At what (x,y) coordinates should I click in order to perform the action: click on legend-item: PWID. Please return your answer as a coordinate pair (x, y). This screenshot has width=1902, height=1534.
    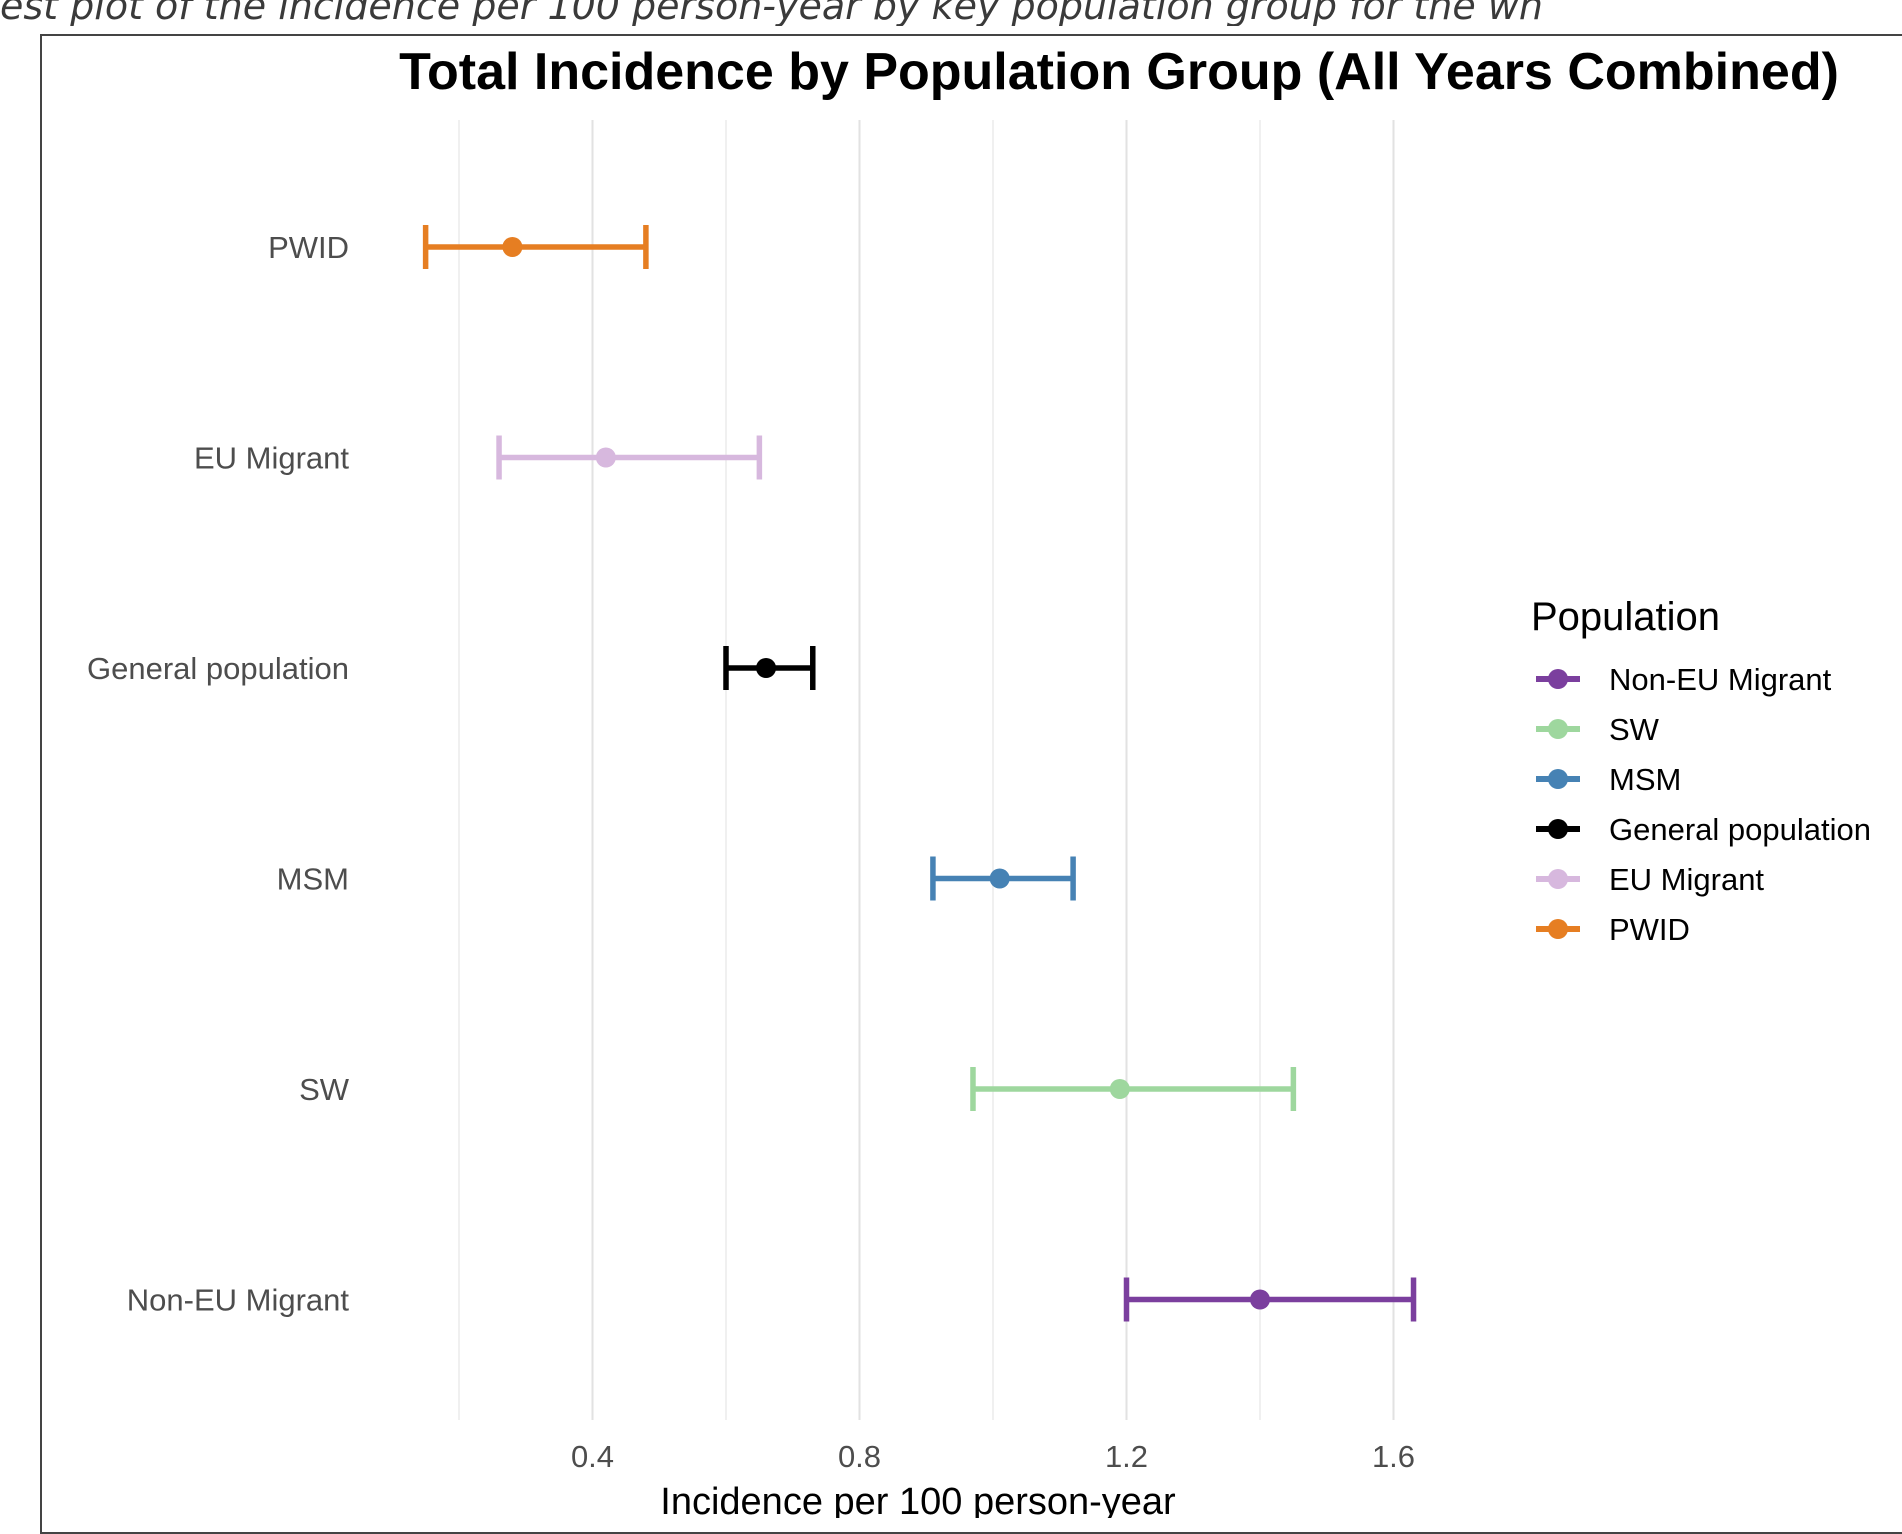
    Looking at the image, I should click on (1613, 929).